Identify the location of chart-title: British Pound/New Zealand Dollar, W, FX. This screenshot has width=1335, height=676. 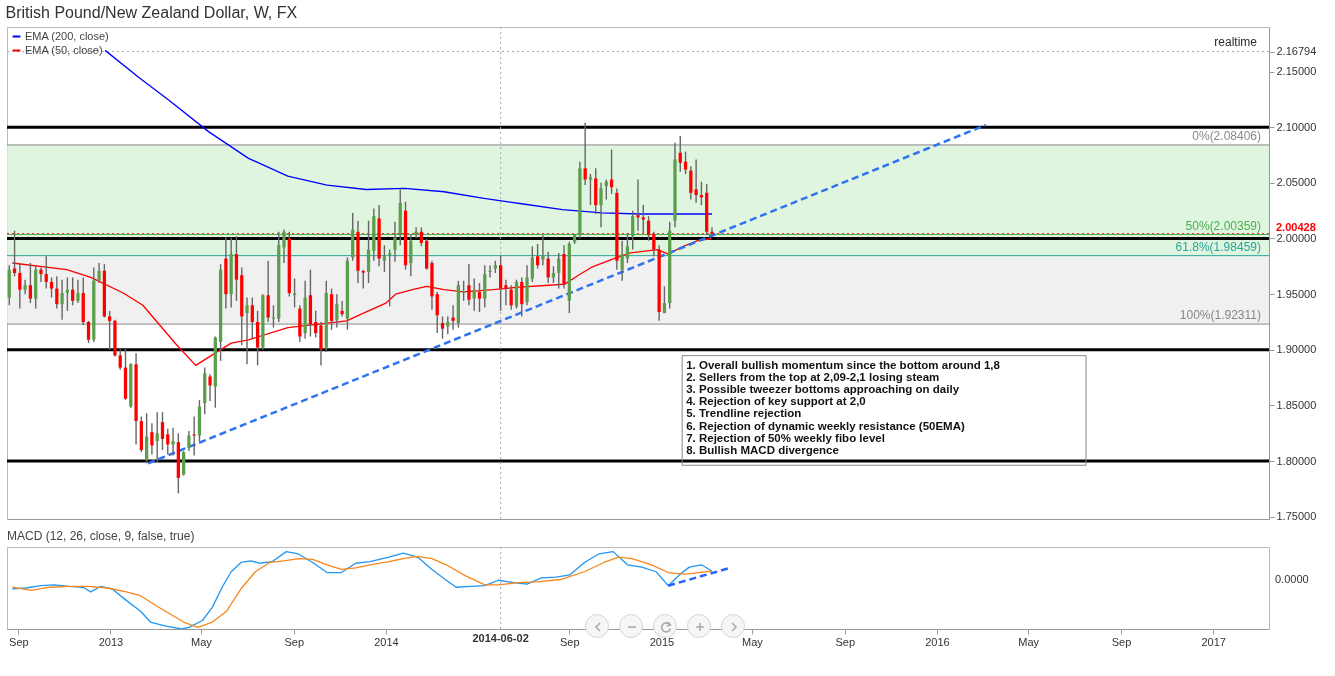
(151, 12).